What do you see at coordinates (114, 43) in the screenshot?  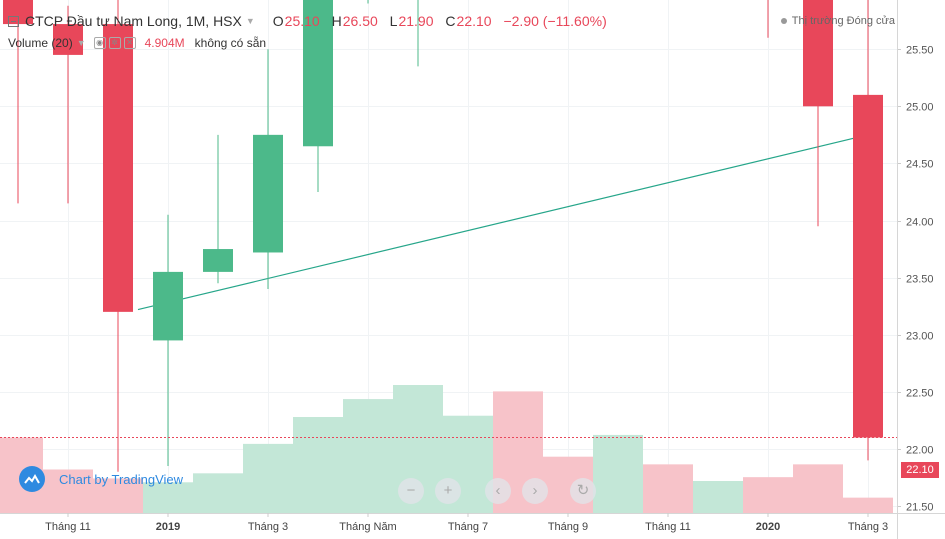 I see `gear-icon: ✲` at bounding box center [114, 43].